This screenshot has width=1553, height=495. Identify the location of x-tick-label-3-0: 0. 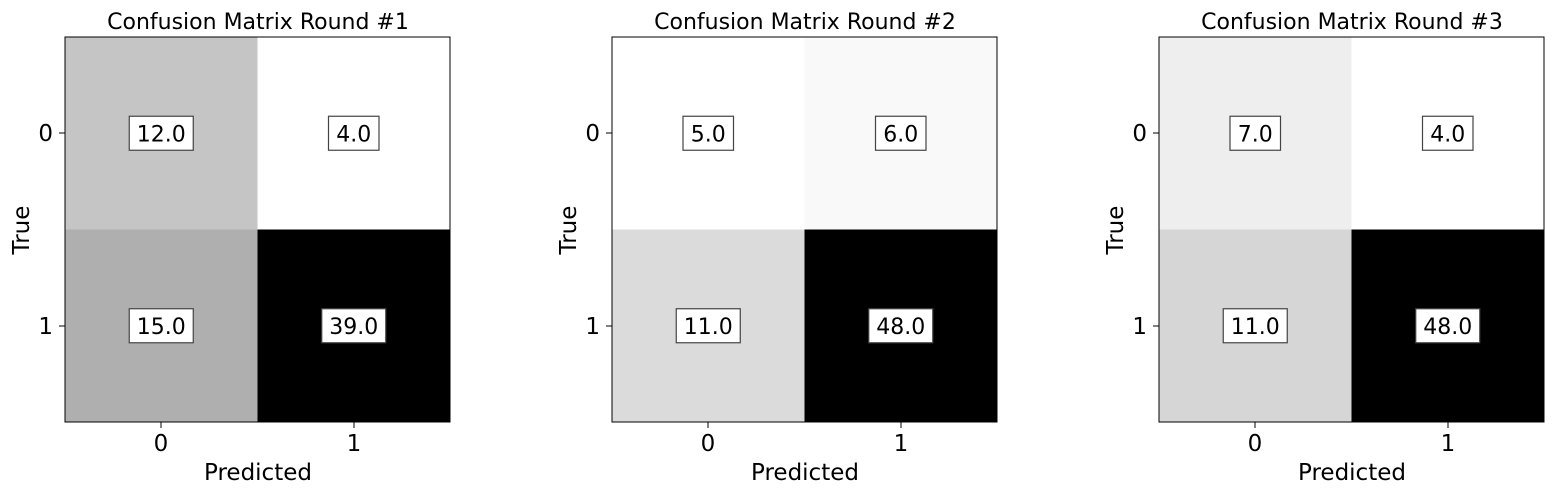
(1255, 444).